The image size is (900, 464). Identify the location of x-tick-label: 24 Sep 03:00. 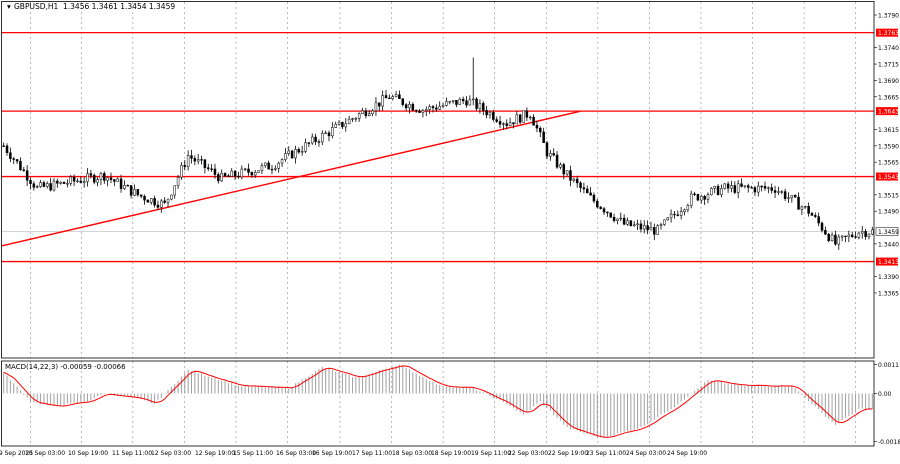
(646, 453).